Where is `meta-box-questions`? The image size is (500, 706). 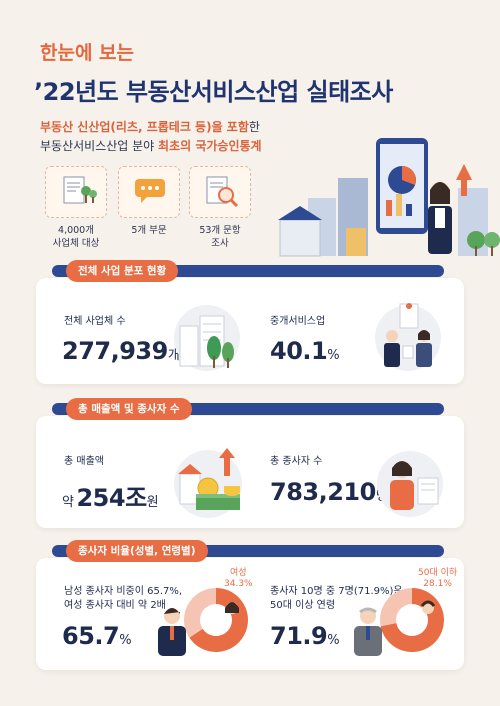 meta-box-questions is located at coordinates (220, 192).